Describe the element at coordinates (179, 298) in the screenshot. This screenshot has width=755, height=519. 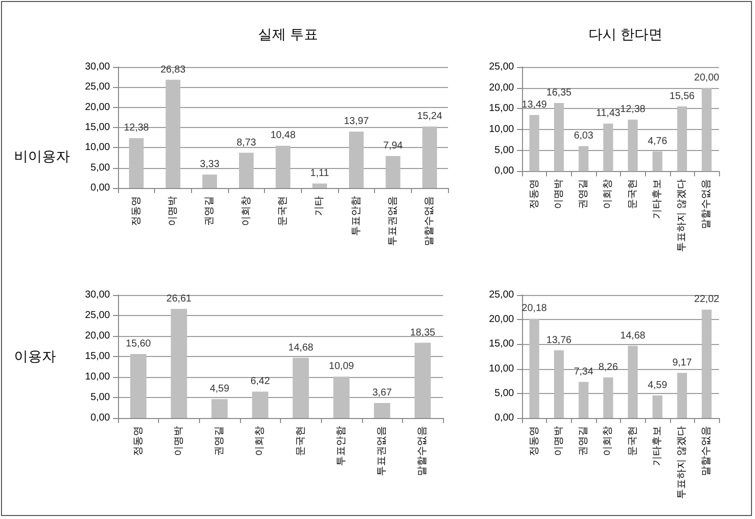
I see `data-label: 26,61` at that location.